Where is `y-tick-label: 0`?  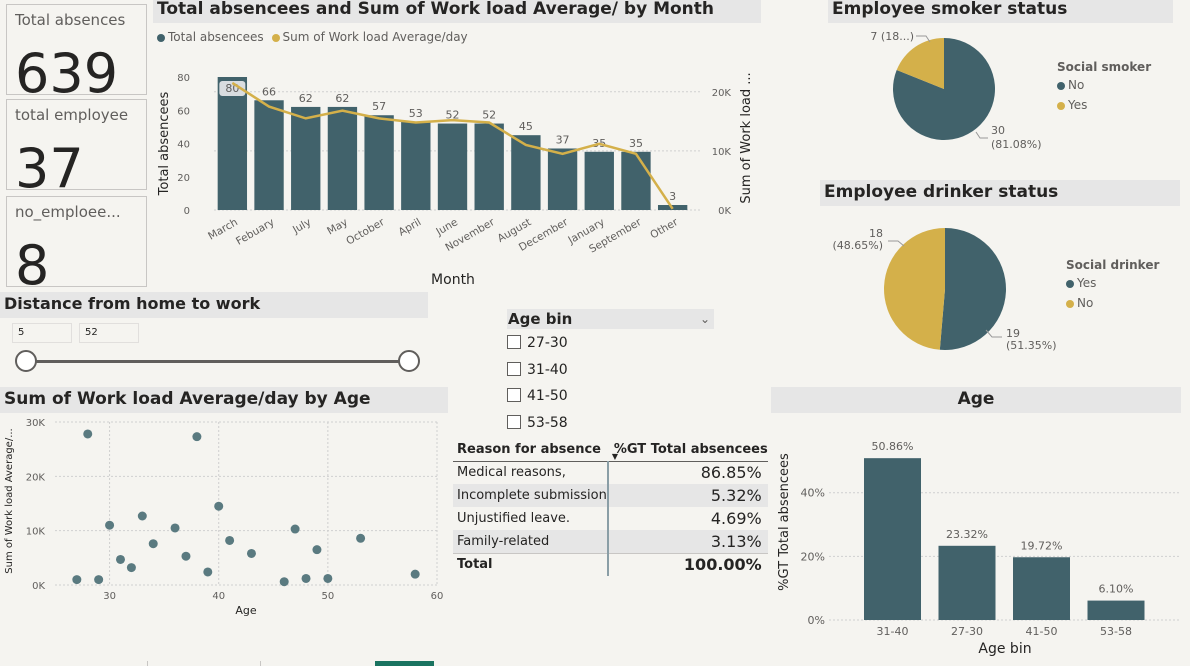 y-tick-label: 0 is located at coordinates (187, 211).